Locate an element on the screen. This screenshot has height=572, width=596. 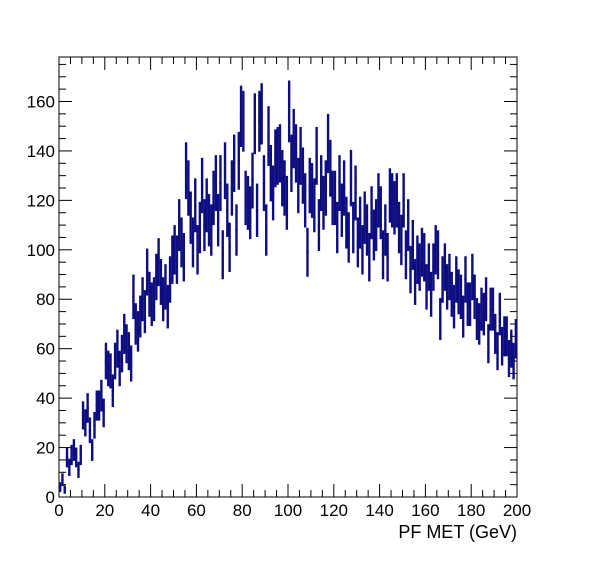
x-tick-label: 200 is located at coordinates (517, 510).